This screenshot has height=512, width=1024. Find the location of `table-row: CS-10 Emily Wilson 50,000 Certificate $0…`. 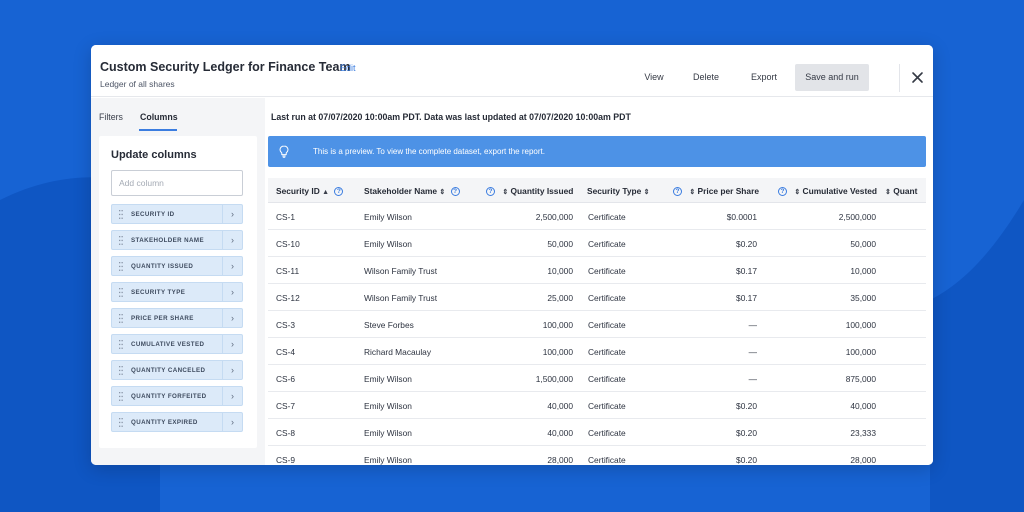

table-row: CS-10 Emily Wilson 50,000 Certificate $0… is located at coordinates (597, 243).